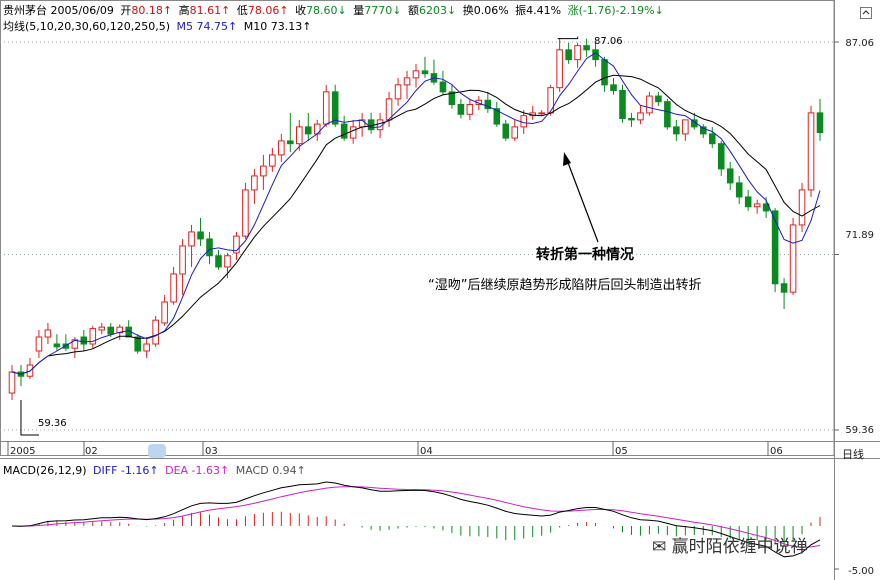 The image size is (880, 580). Describe the element at coordinates (301, 10) in the screenshot. I see `close-label: 收` at that location.